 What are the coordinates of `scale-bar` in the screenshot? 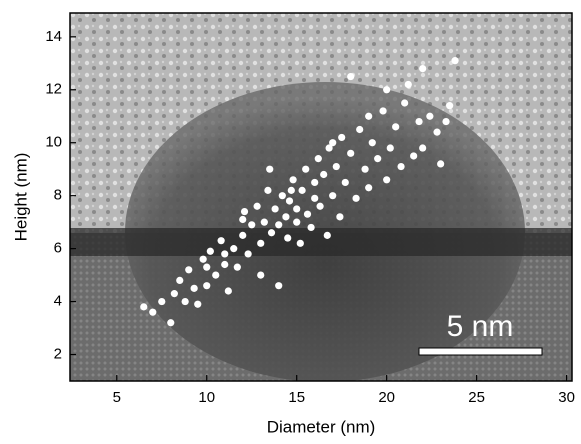 It's located at (480, 351).